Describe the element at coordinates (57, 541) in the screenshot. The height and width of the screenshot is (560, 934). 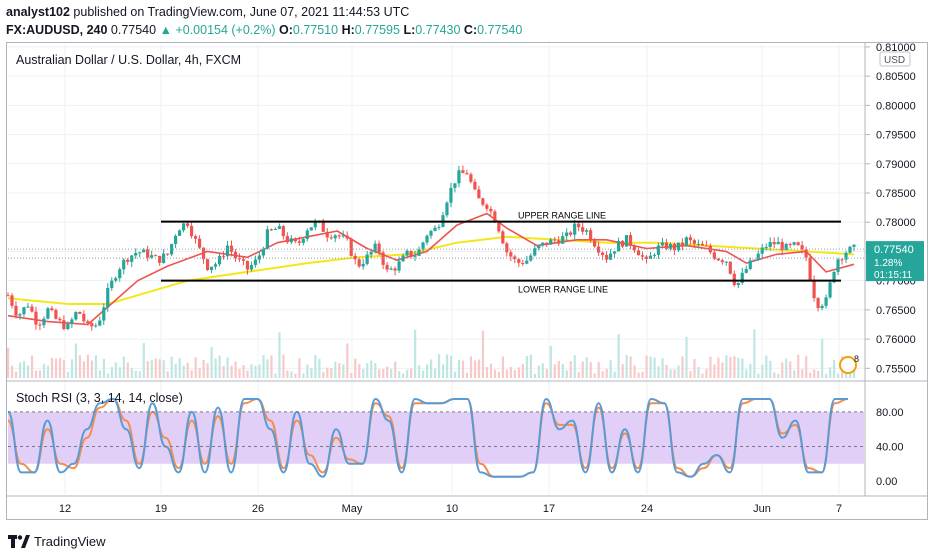
I see `footer-brand: TradingView` at that location.